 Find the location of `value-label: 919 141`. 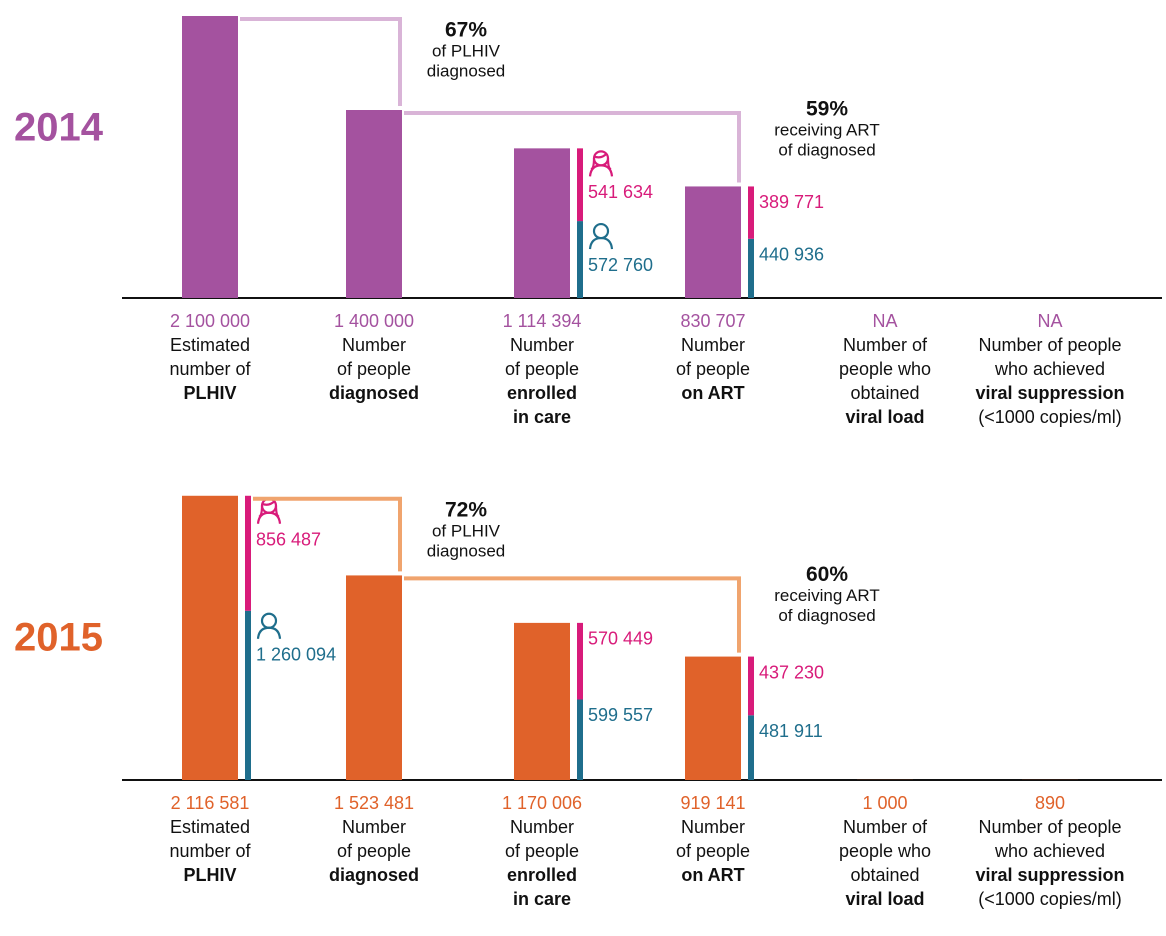

value-label: 919 141 is located at coordinates (712, 803).